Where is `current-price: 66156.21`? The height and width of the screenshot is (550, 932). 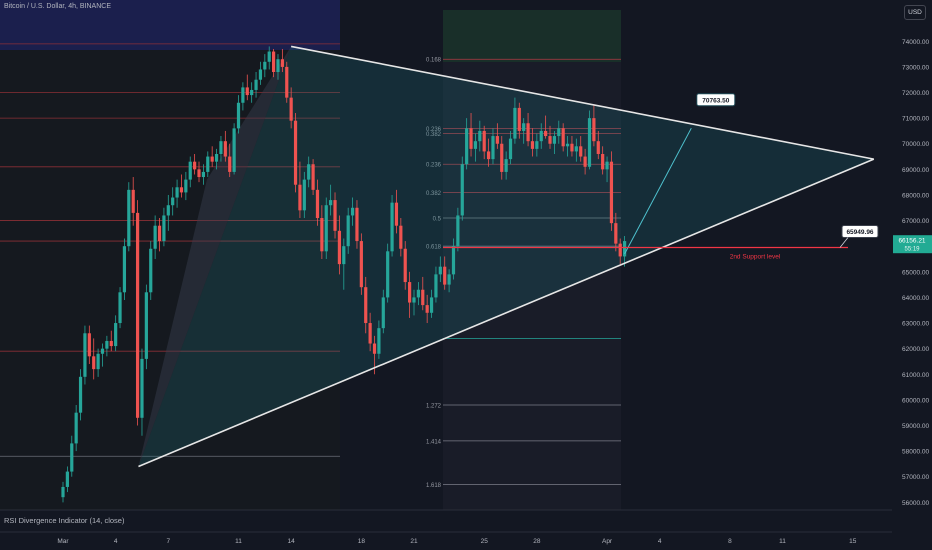
current-price: 66156.21 is located at coordinates (911, 241).